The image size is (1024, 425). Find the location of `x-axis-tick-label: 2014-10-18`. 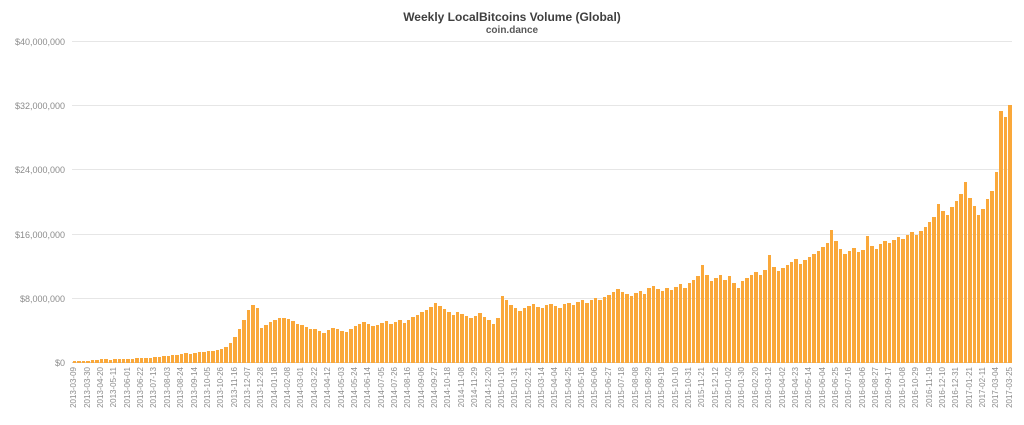

x-axis-tick-label: 2014-10-18 is located at coordinates (448, 387).